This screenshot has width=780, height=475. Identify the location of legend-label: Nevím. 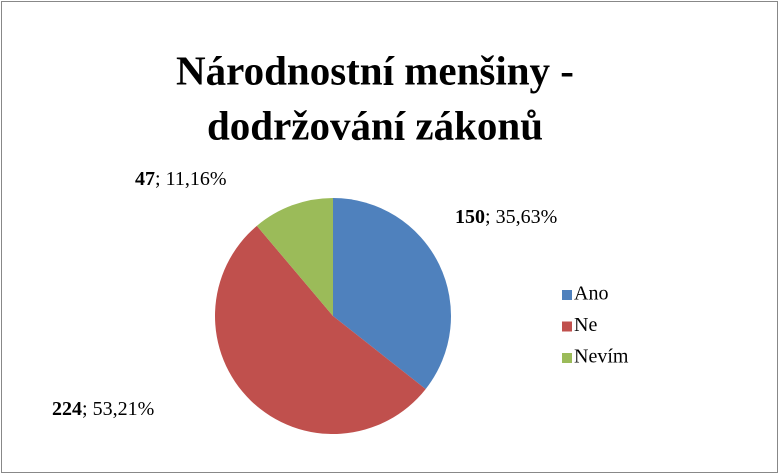
(601, 357).